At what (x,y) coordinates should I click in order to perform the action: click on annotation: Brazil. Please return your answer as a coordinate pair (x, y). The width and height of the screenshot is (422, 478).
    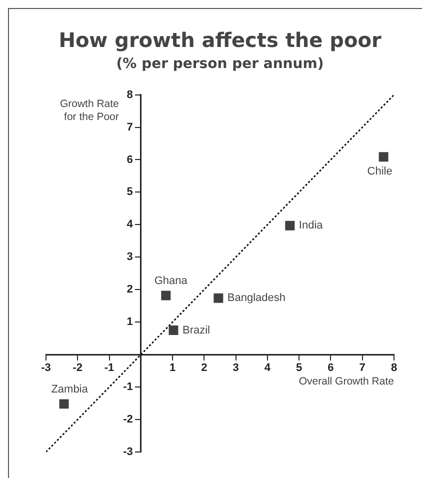
    Looking at the image, I should click on (196, 330).